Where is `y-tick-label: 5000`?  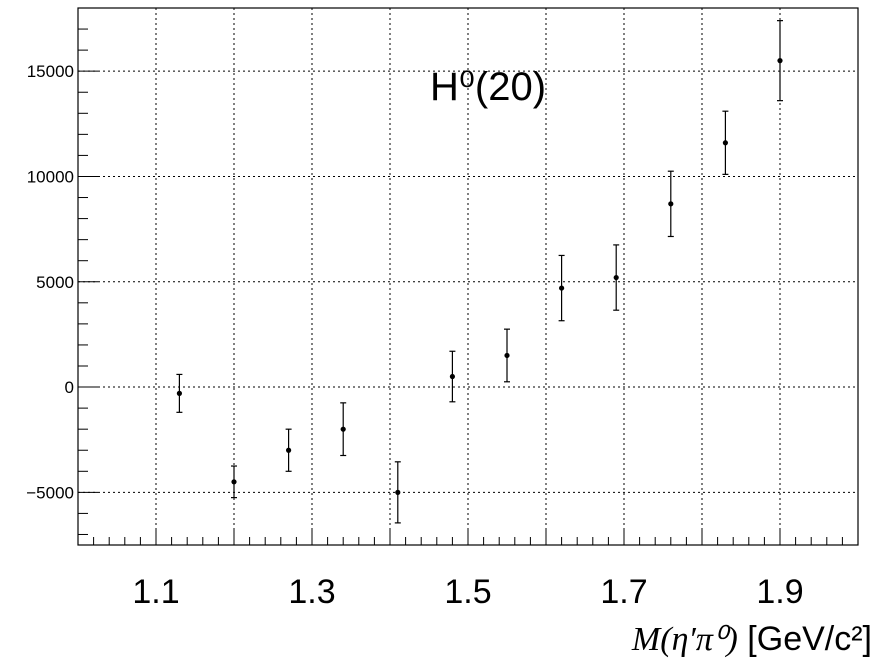
y-tick-label: 5000 is located at coordinates (55, 282).